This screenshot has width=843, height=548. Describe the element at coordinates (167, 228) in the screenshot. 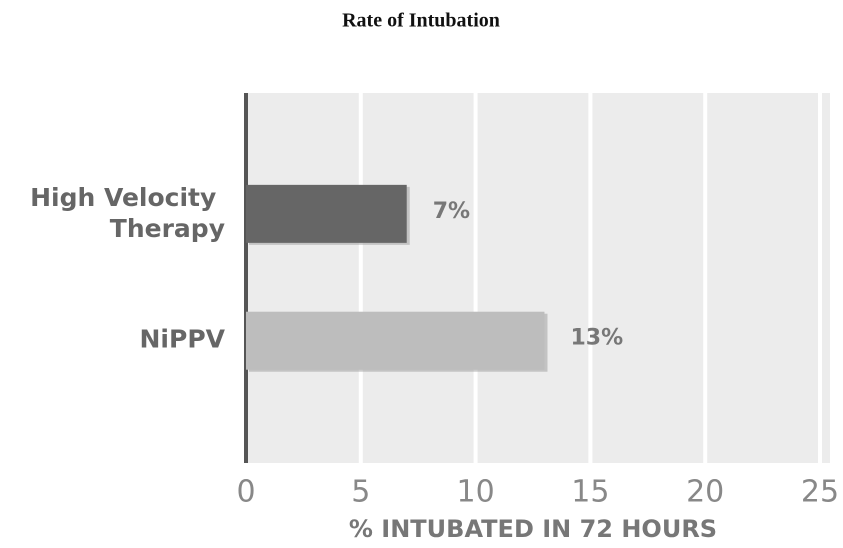

I see `y-tick-label-line: Therapy` at that location.